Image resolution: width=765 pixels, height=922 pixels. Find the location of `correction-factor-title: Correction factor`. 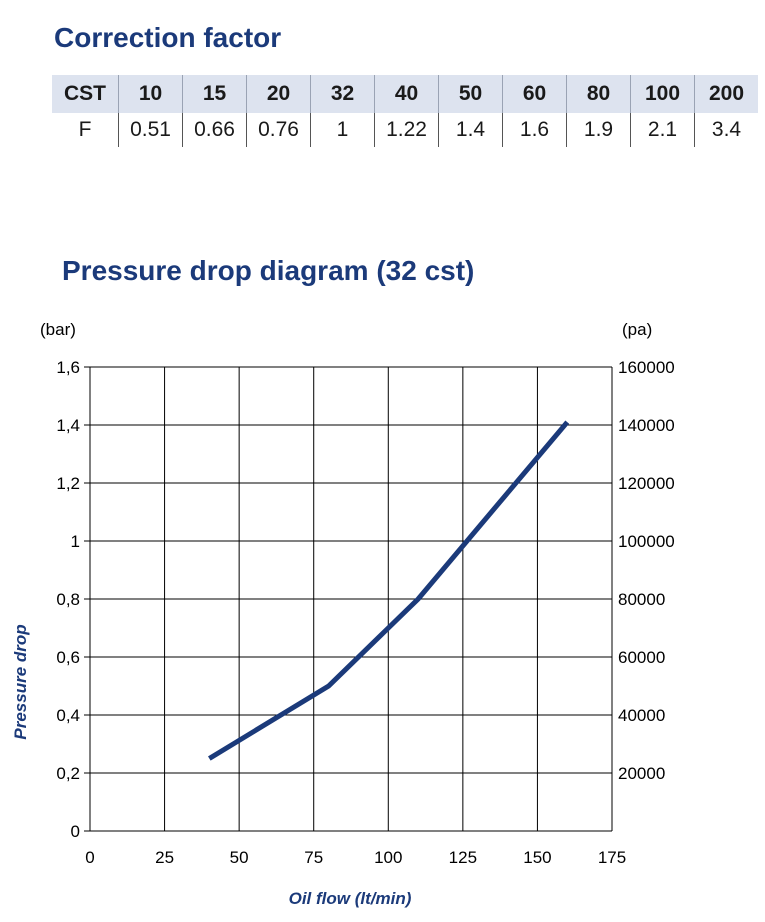

correction-factor-title: Correction factor is located at coordinates (168, 37).